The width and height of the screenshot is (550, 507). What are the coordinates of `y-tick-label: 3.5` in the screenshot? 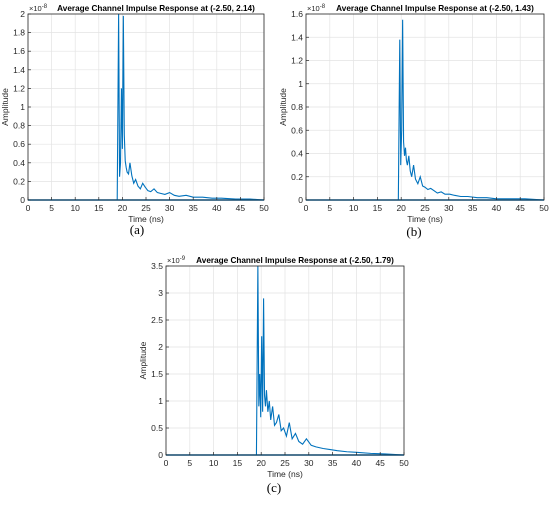 It's located at (157, 266).